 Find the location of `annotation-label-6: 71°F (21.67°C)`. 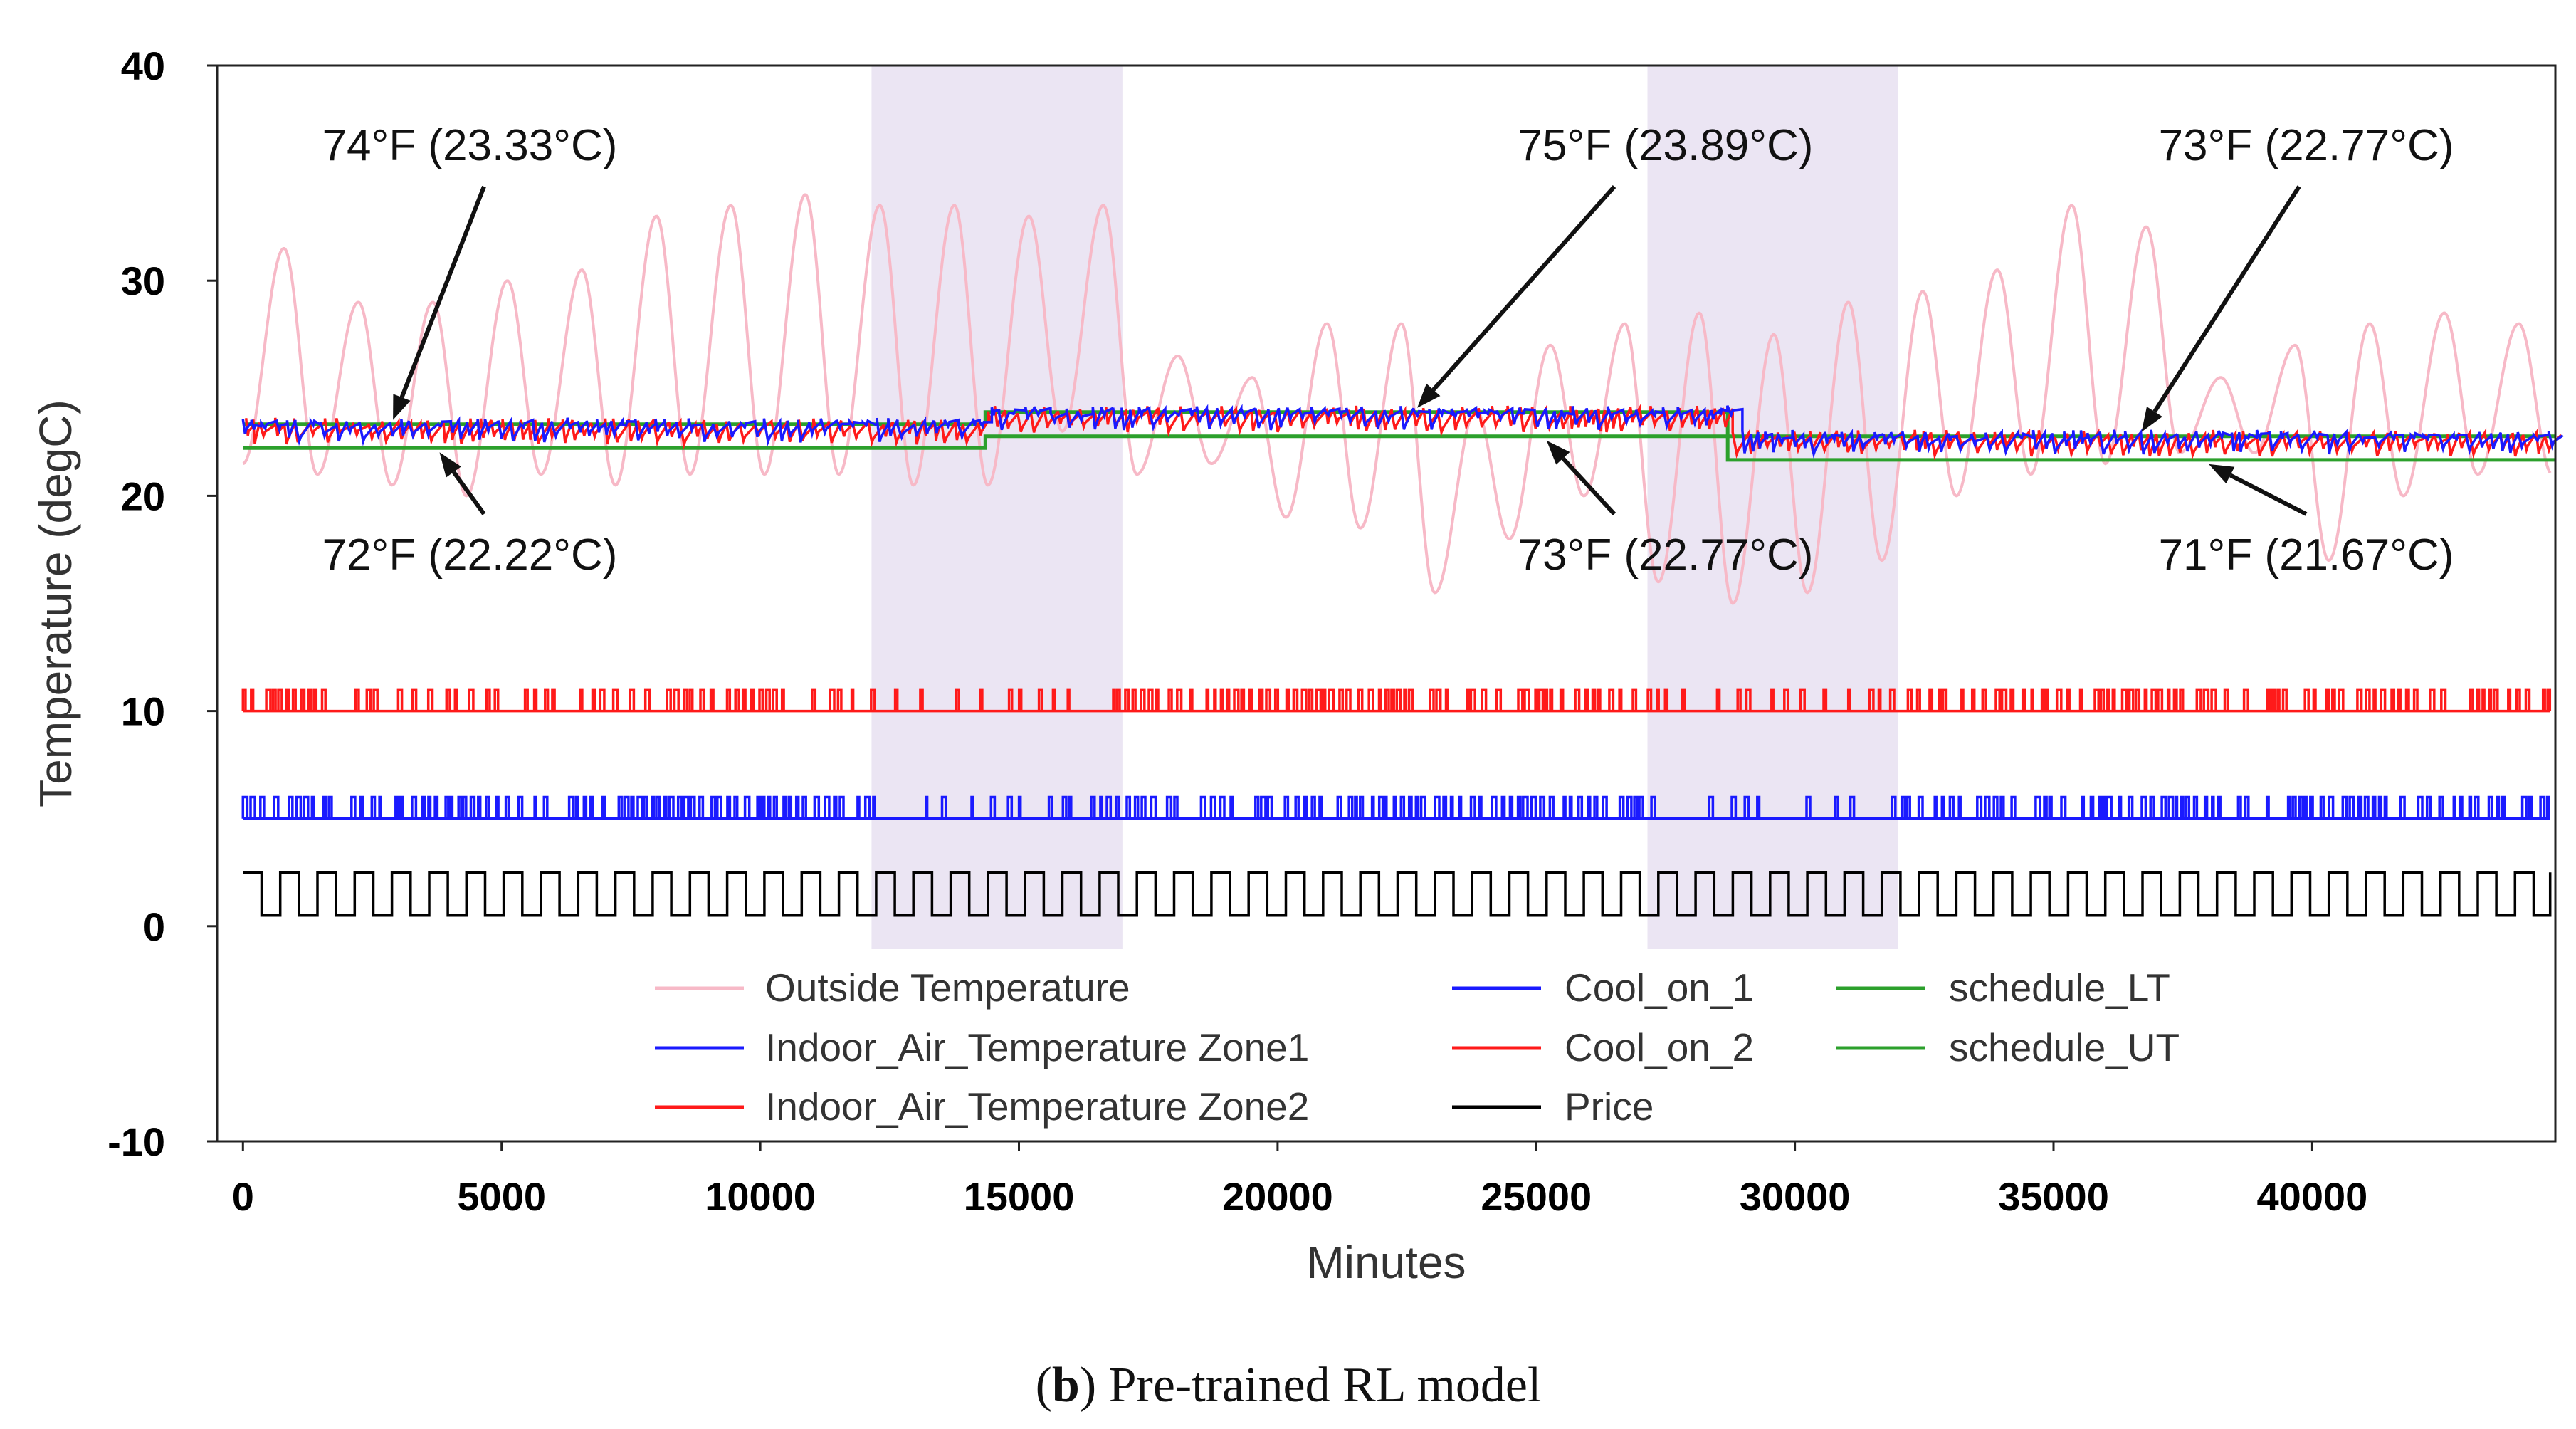

annotation-label-6: 71°F (21.67°C) is located at coordinates (2306, 555).